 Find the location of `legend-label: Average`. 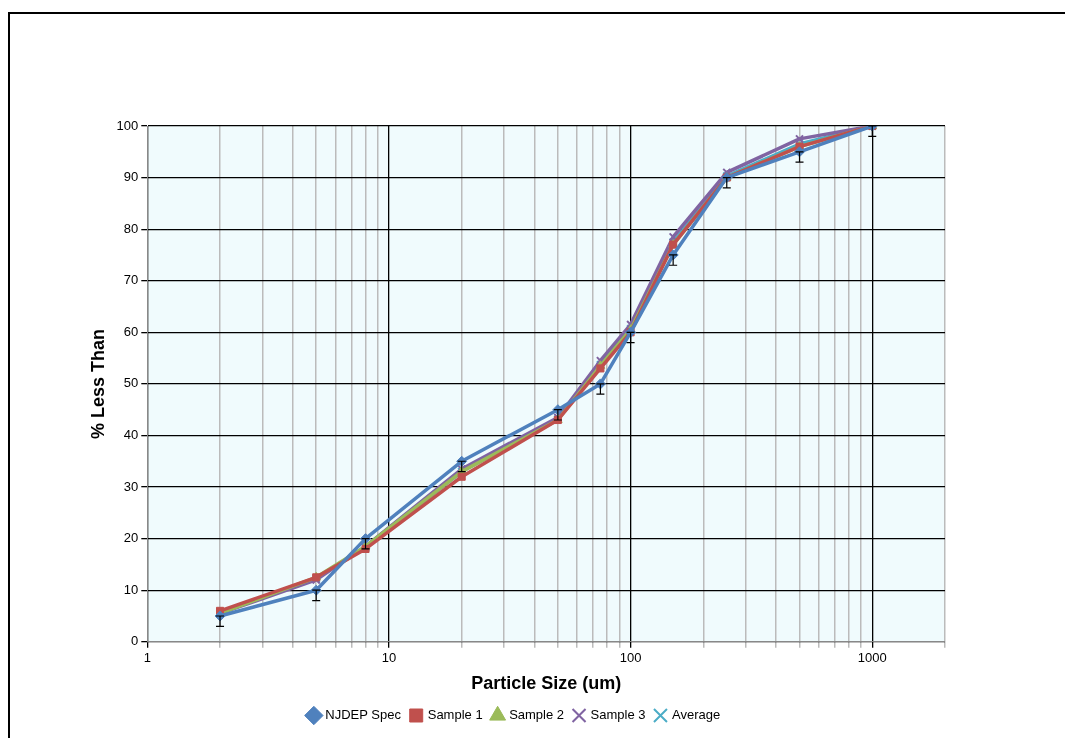

legend-label: Average is located at coordinates (696, 715).